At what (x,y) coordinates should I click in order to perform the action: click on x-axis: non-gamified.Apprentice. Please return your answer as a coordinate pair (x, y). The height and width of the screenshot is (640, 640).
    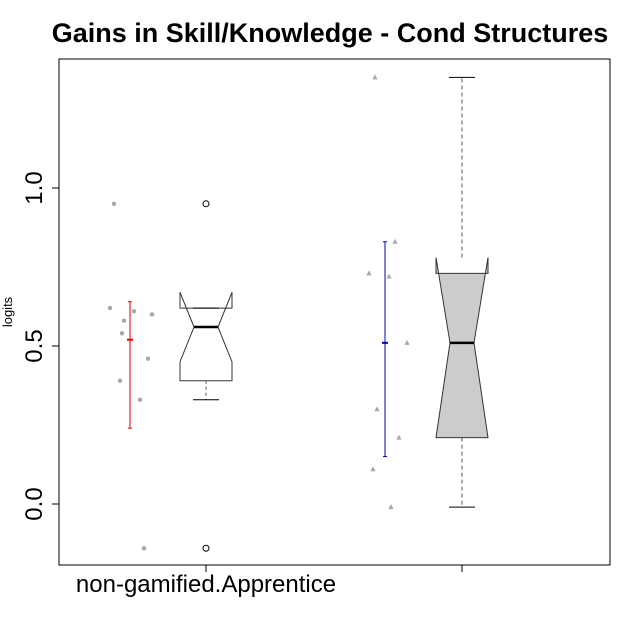
    Looking at the image, I should click on (269, 581).